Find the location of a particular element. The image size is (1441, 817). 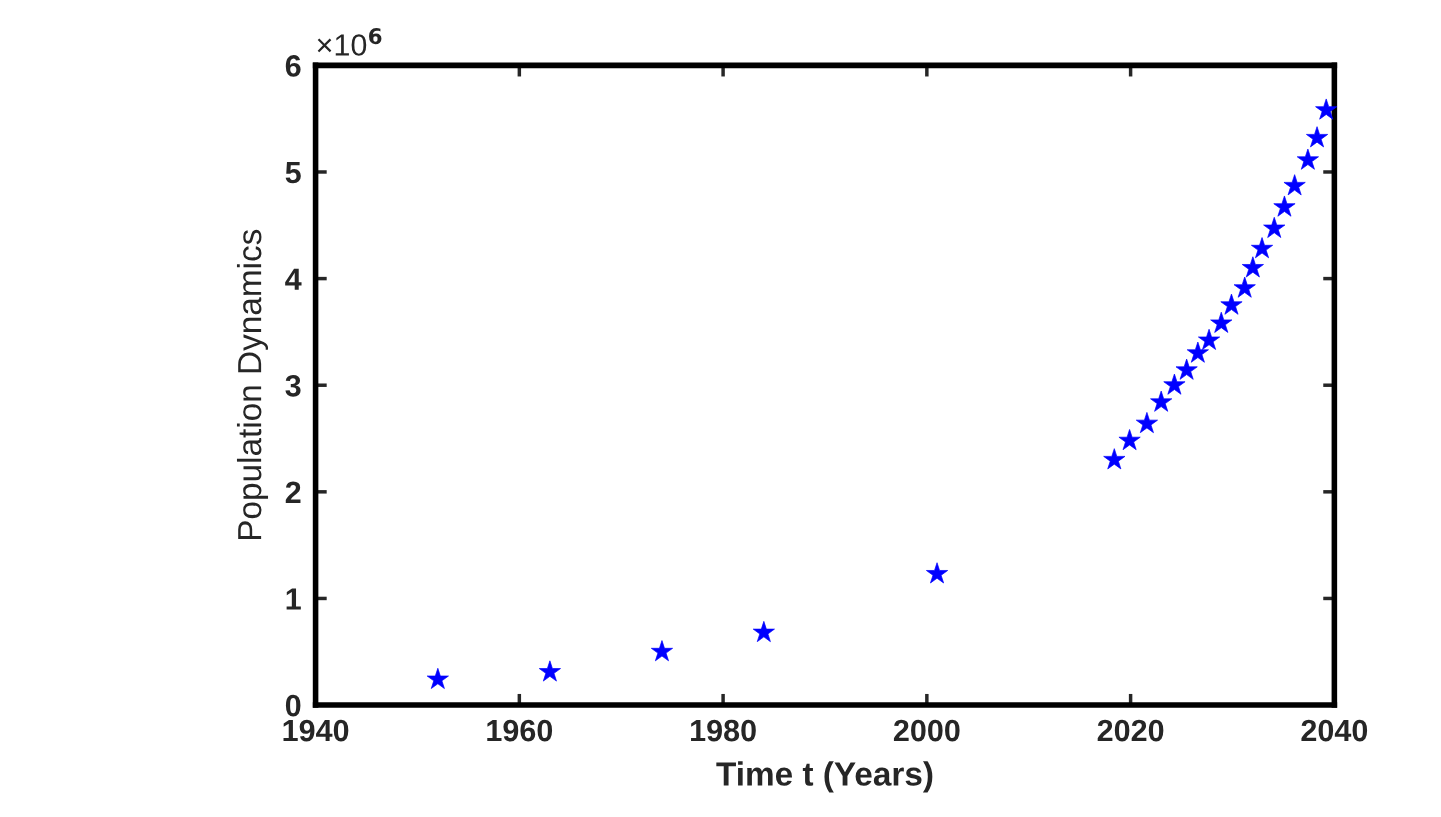

text: ×10$^{6}$ is located at coordinates (349, 42).